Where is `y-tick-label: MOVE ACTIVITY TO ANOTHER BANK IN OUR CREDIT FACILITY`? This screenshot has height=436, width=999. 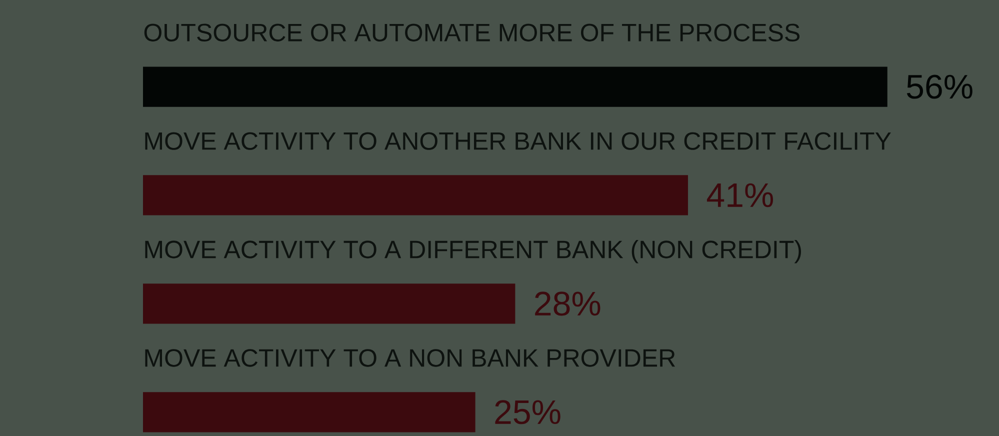
y-tick-label: MOVE ACTIVITY TO ANOTHER BANK IN OUR CREDIT FACILITY is located at coordinates (518, 141).